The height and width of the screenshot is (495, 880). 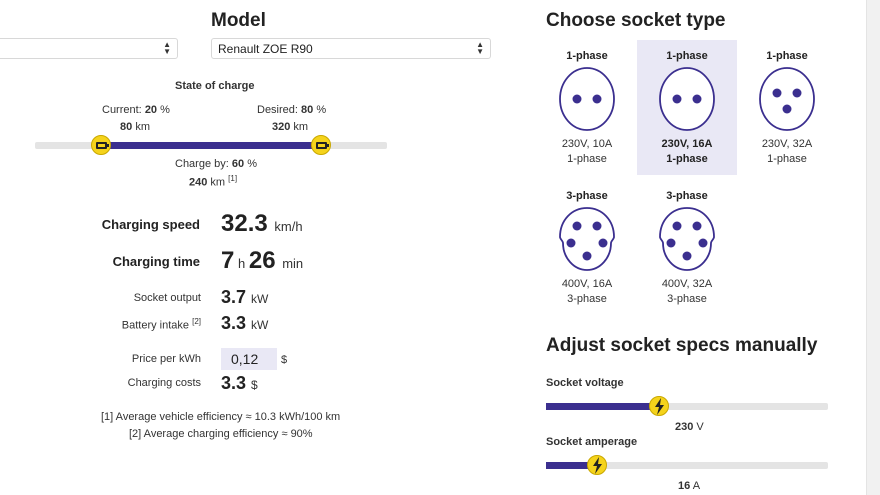 What do you see at coordinates (245, 323) in the screenshot?
I see `battery-intake-value: 3.3 kW` at bounding box center [245, 323].